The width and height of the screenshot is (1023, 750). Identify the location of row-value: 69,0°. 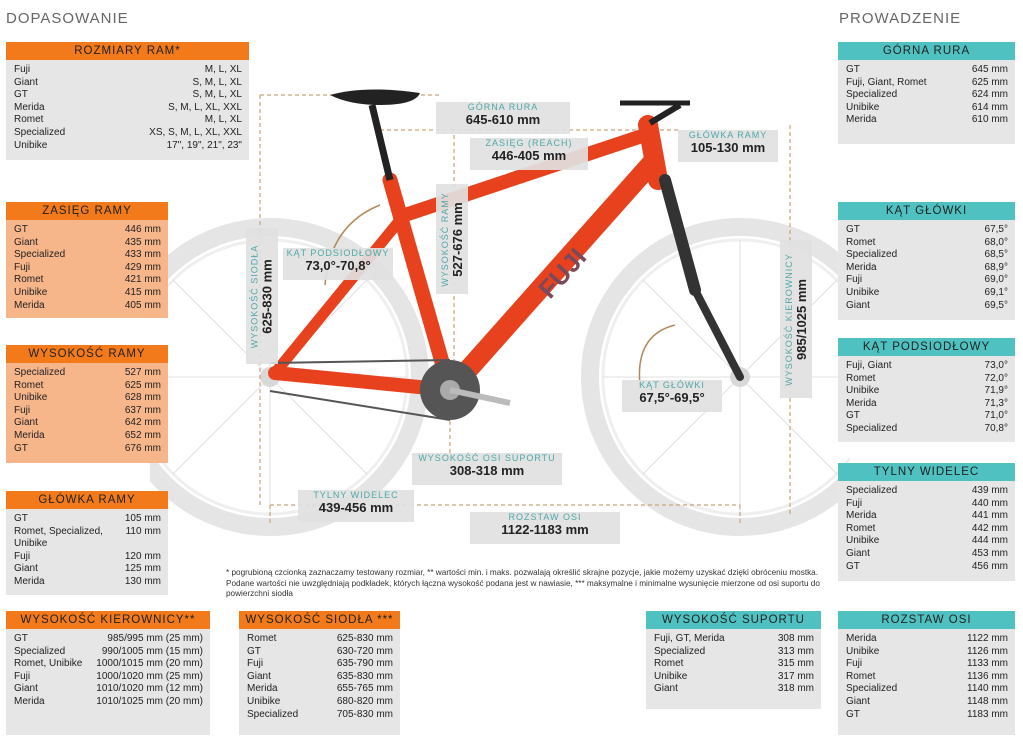
(996, 280).